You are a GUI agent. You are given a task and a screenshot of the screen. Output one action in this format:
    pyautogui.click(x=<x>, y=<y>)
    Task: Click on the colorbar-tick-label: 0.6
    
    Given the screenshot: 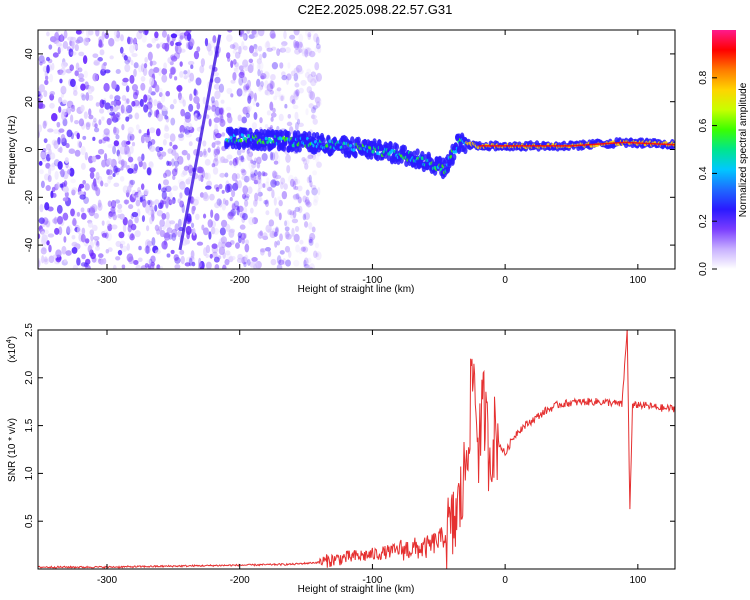 What is the action you would take?
    pyautogui.click(x=703, y=125)
    